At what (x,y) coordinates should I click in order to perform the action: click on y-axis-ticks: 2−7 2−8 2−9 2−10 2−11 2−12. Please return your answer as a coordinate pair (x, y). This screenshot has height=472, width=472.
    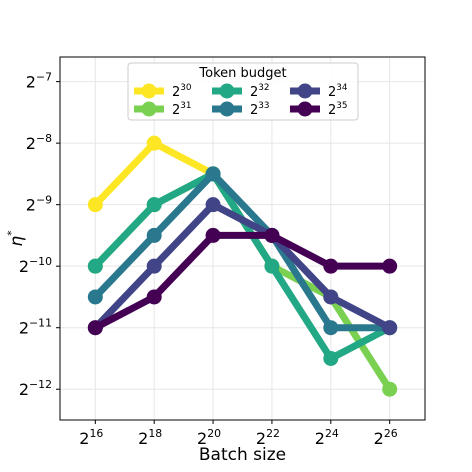
    Looking at the image, I should click on (39, 234).